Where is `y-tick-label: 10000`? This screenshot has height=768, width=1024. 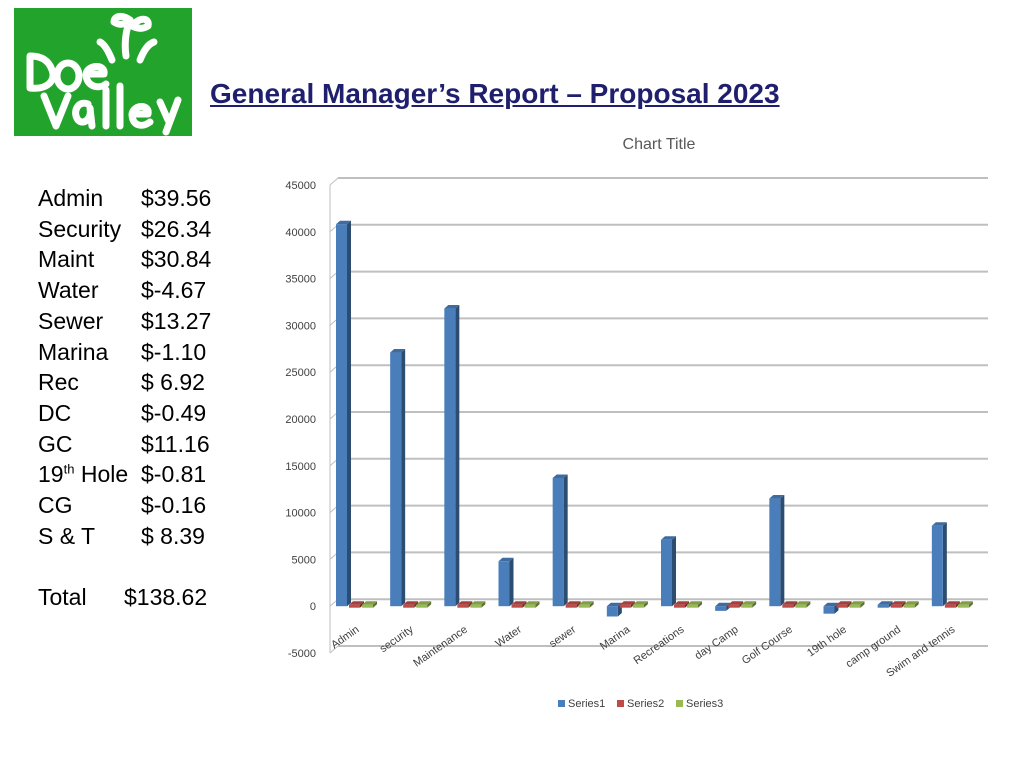
y-tick-label: 10000 is located at coordinates (300, 514).